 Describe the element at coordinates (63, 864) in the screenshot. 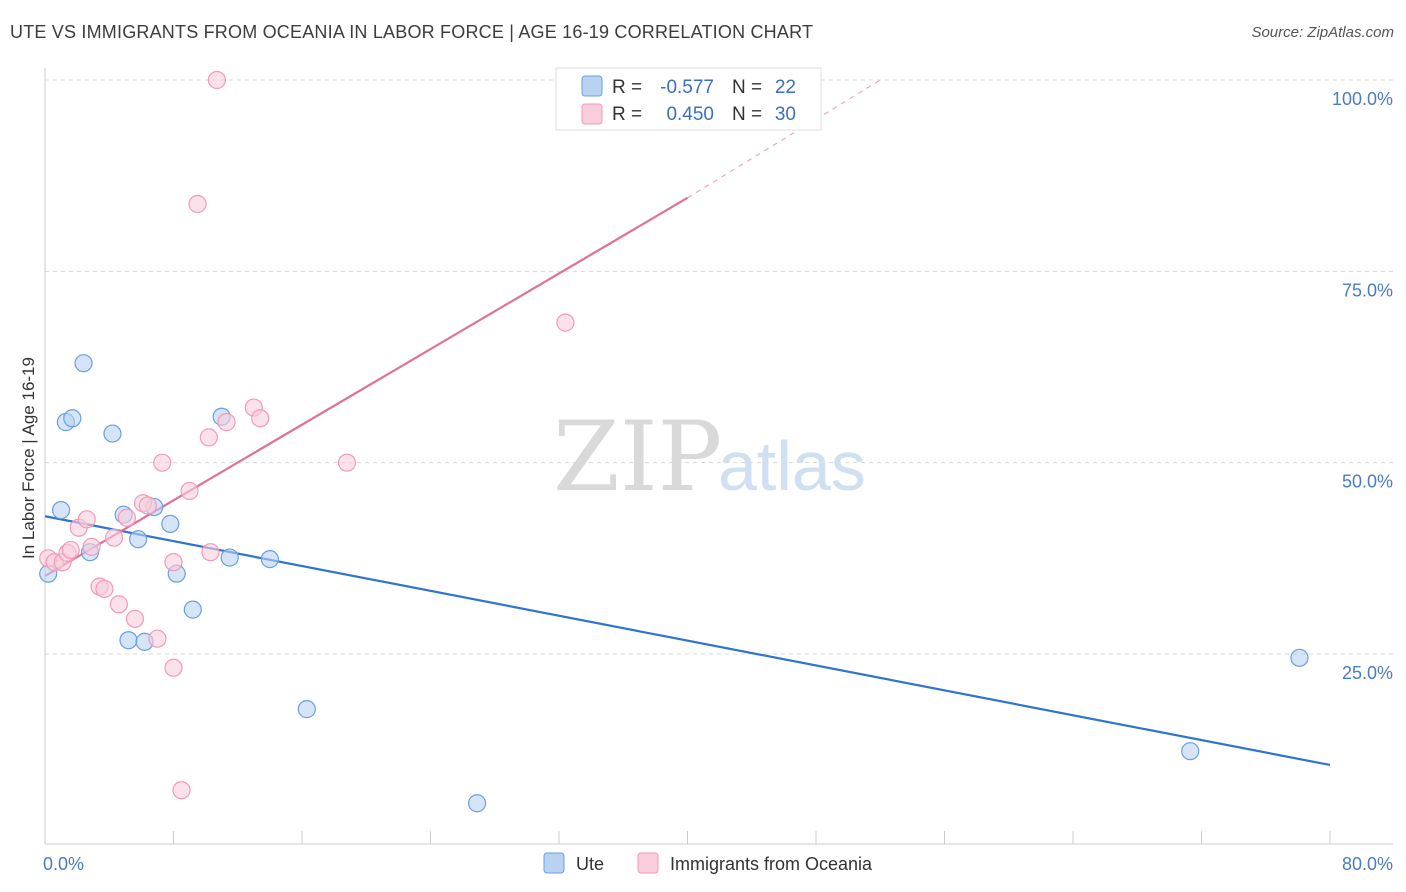

I see `x-tick-label-min: 0.0%` at that location.